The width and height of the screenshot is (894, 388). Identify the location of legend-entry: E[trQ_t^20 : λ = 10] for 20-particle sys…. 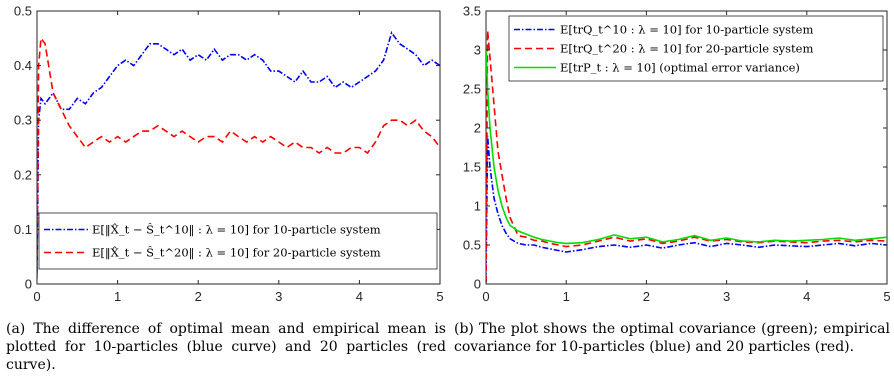
(686, 49).